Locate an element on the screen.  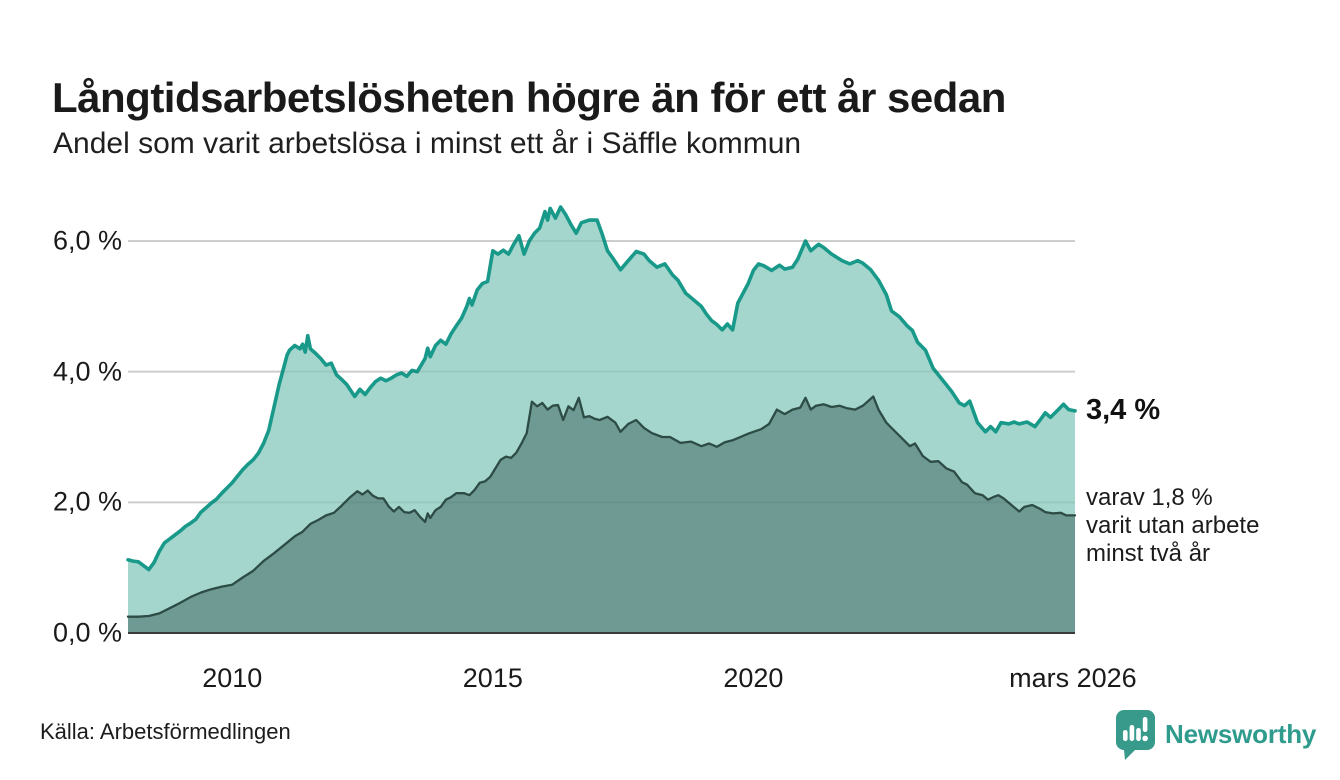
x-axis-tick-label: mars 2026 is located at coordinates (1073, 678).